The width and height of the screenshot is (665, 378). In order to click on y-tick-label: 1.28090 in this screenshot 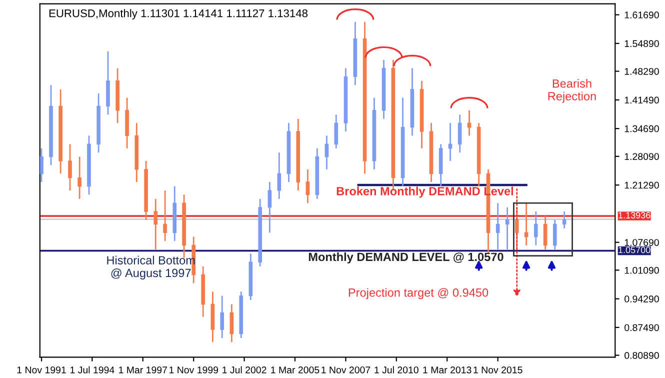, I will do `click(641, 156)`.